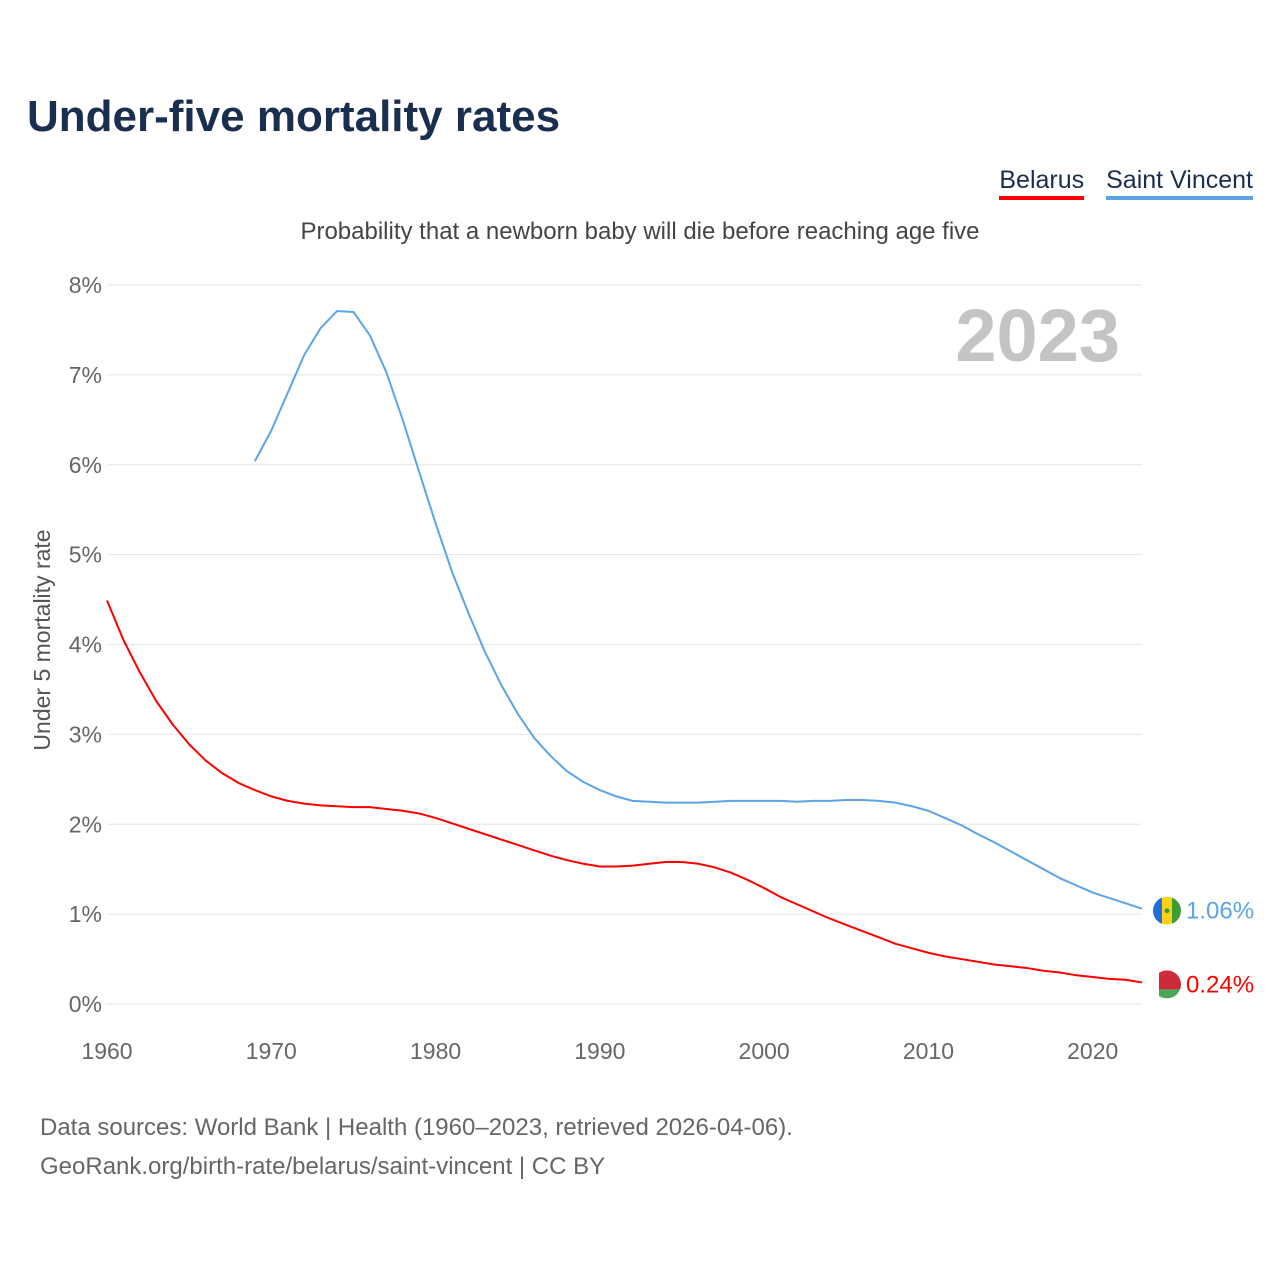 This screenshot has width=1280, height=1280. I want to click on legend: Belarus Saint Vincent, so click(1126, 183).